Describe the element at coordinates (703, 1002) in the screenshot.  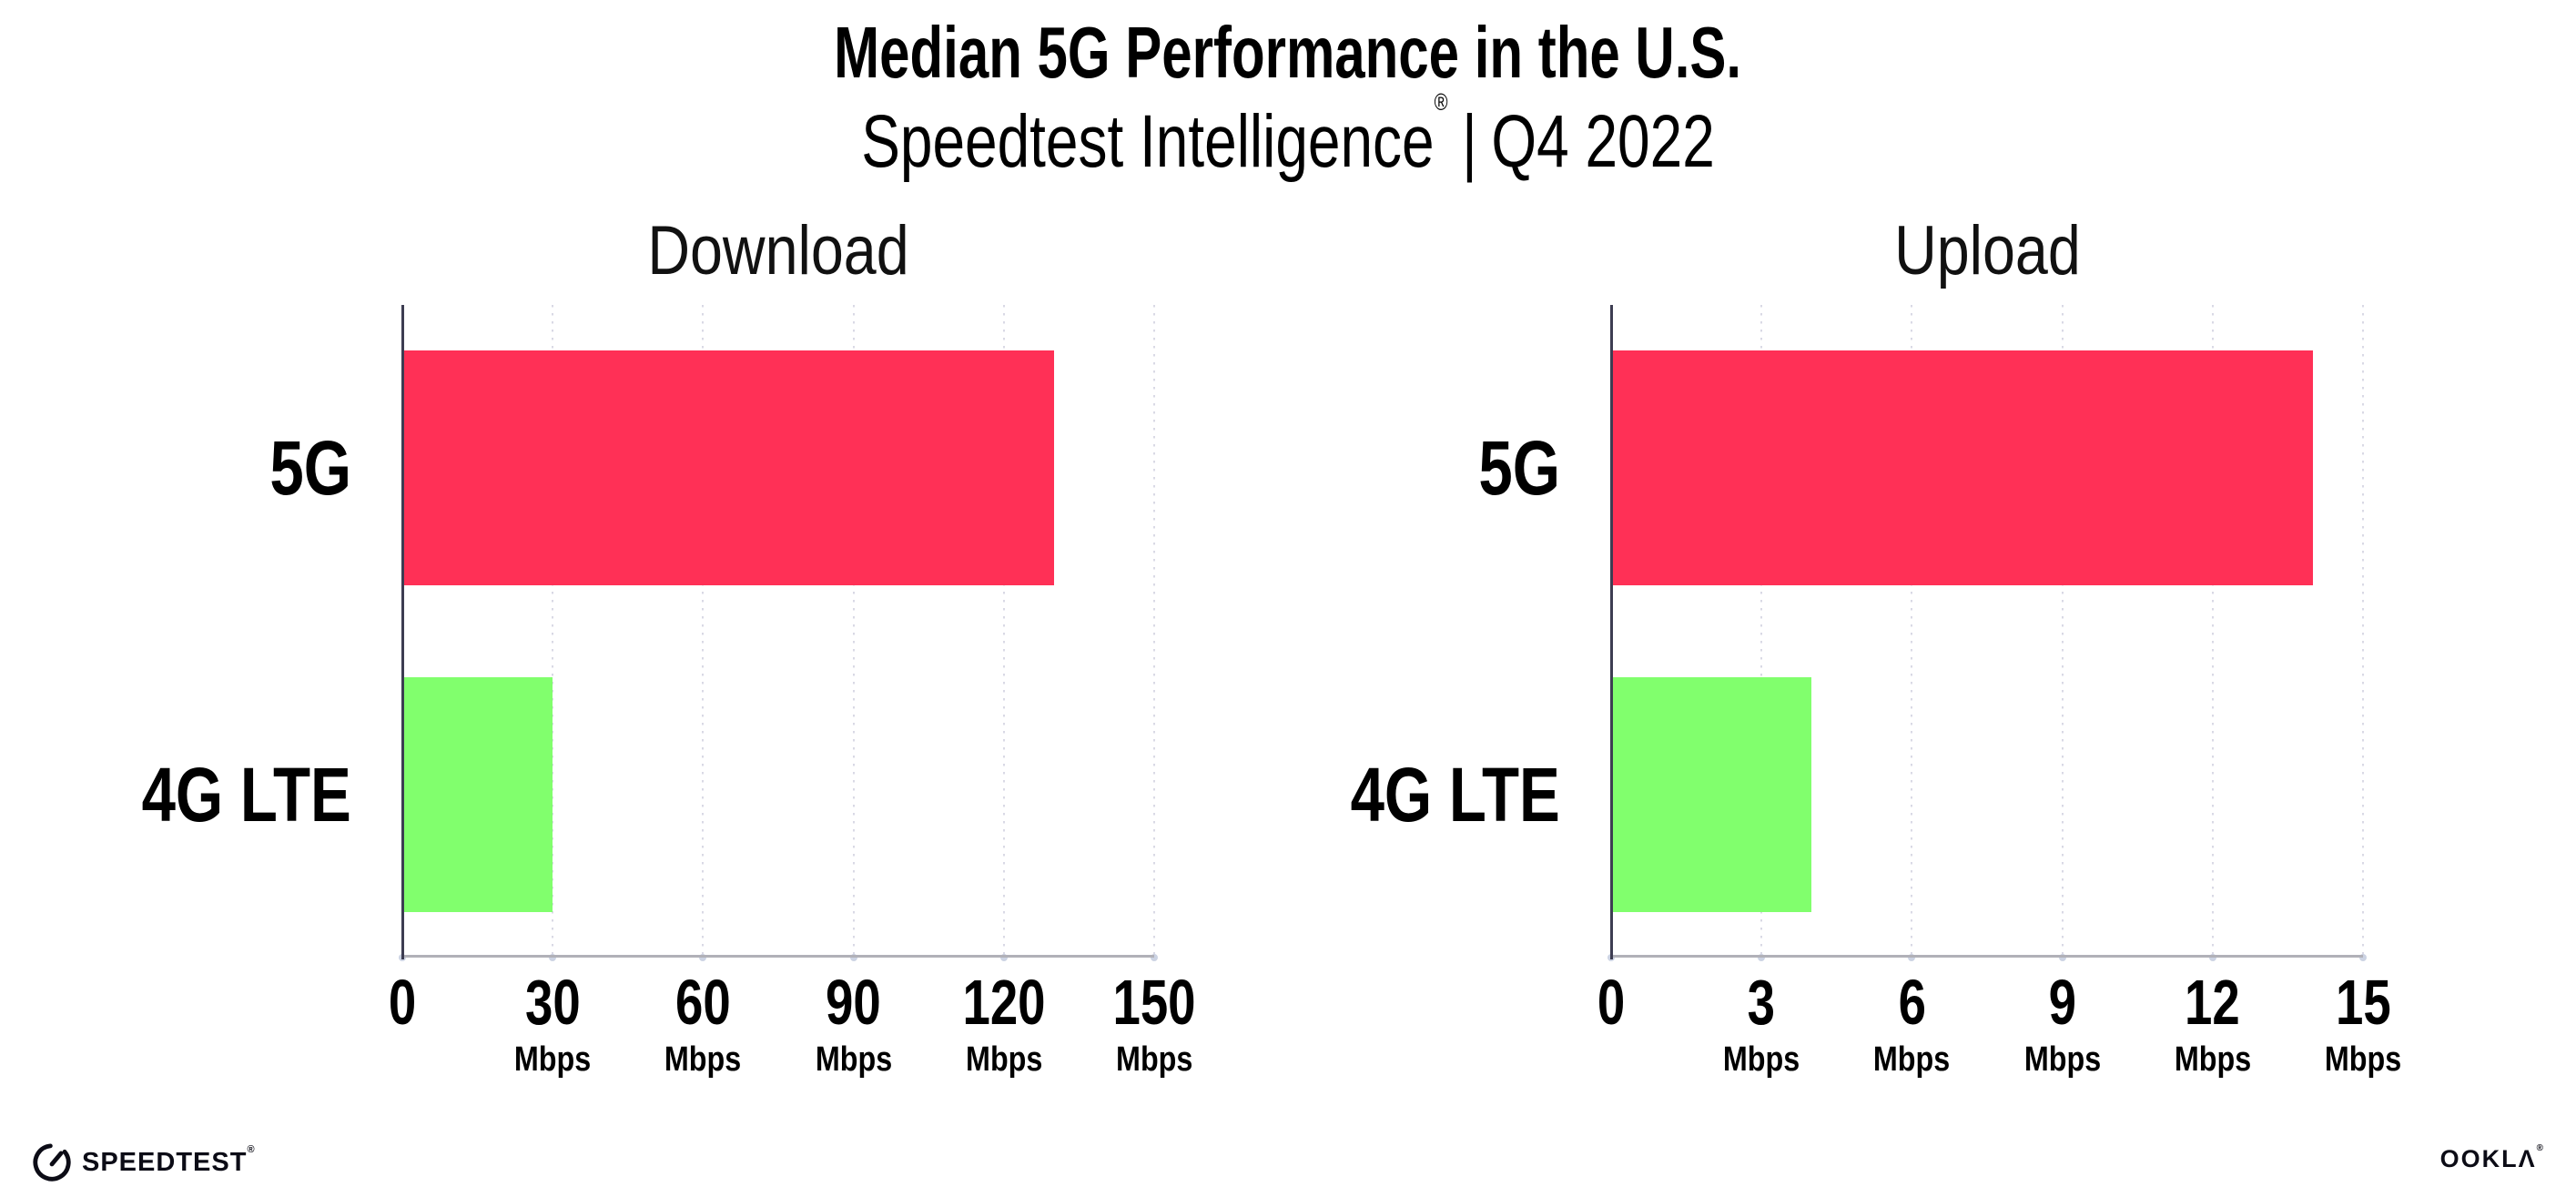
I see `x-tick-value: 60` at that location.